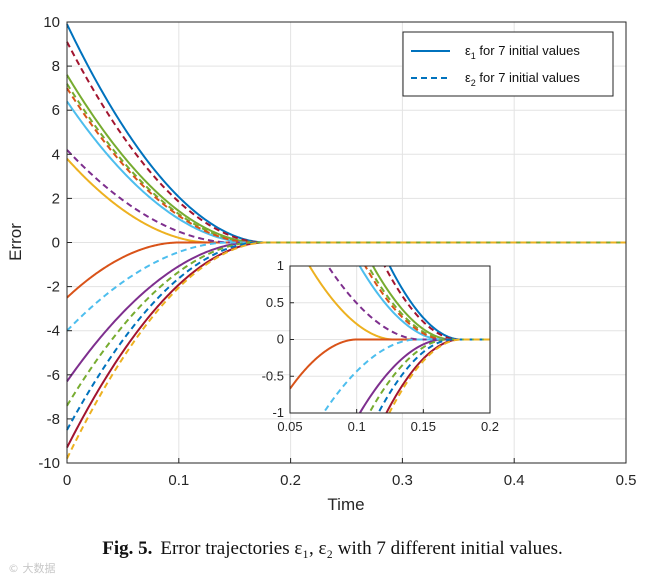 The width and height of the screenshot is (665, 580). I want to click on x-tick-label: 0.1, so click(178, 480).